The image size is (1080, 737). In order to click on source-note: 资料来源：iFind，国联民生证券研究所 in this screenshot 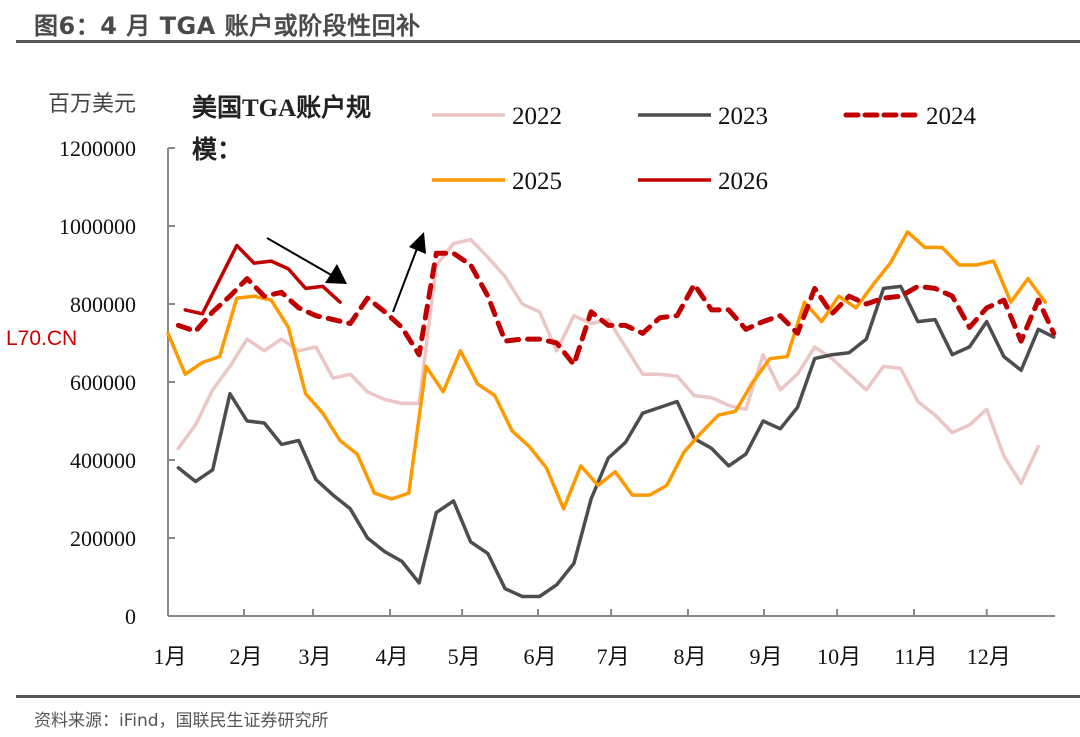, I will do `click(181, 721)`.